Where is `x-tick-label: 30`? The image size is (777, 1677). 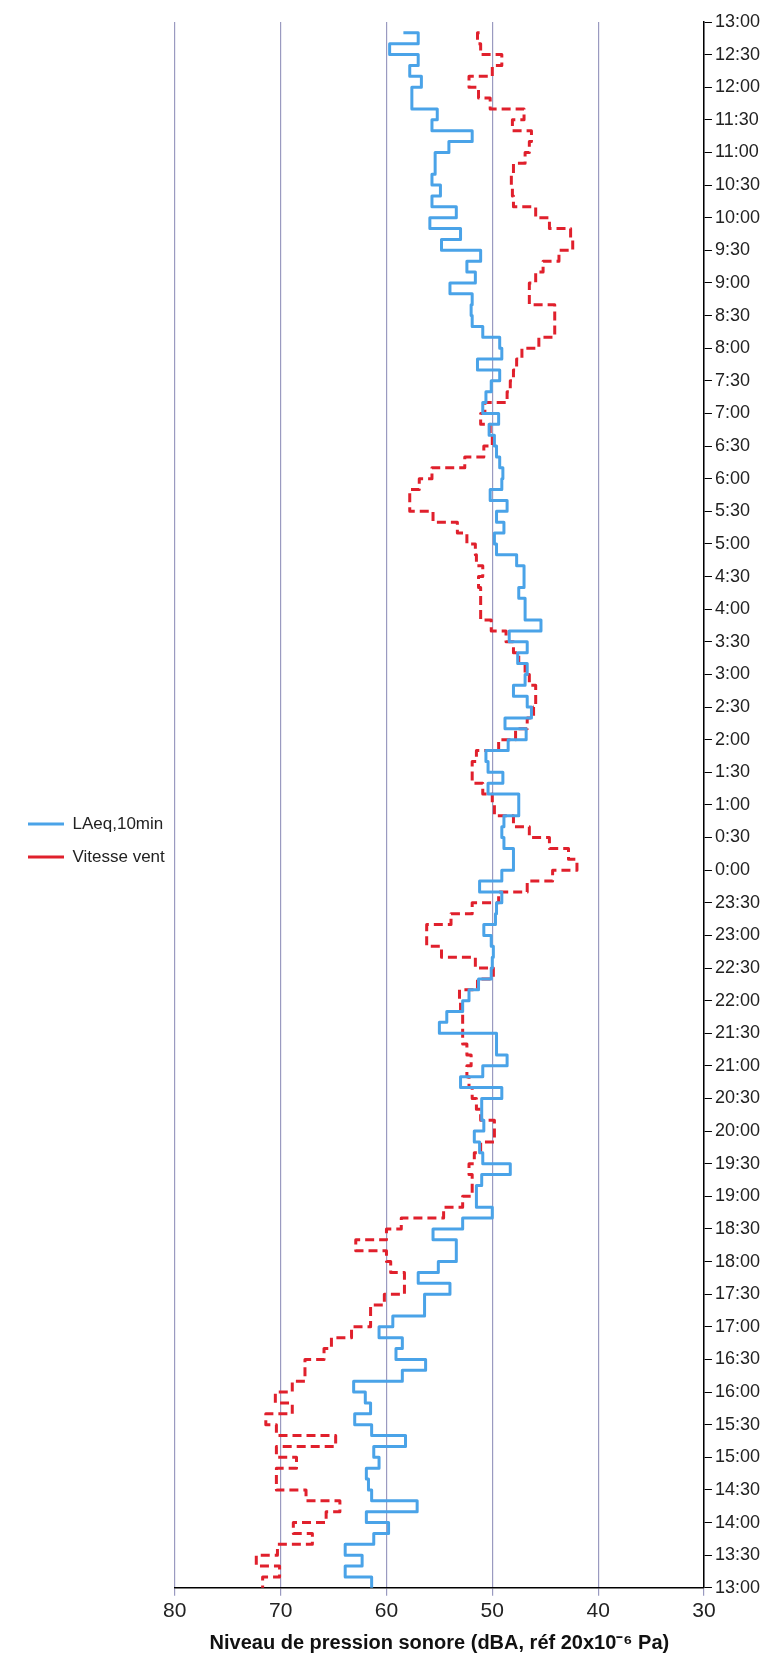
x-tick-label: 30 is located at coordinates (704, 1610).